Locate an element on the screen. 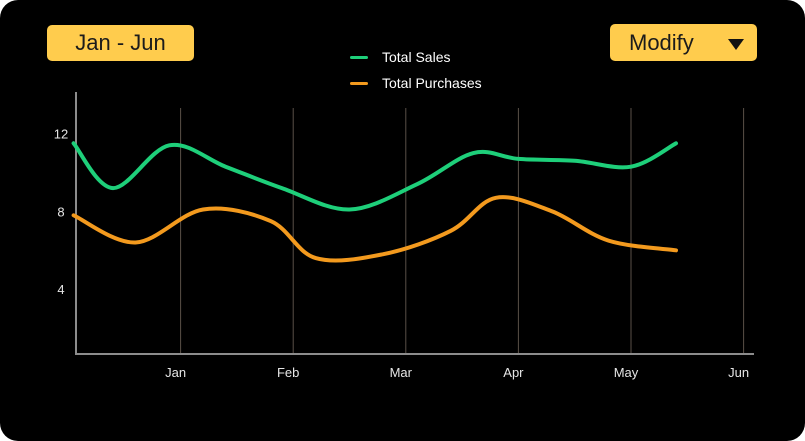  x-tick-label: Jun is located at coordinates (738, 372).